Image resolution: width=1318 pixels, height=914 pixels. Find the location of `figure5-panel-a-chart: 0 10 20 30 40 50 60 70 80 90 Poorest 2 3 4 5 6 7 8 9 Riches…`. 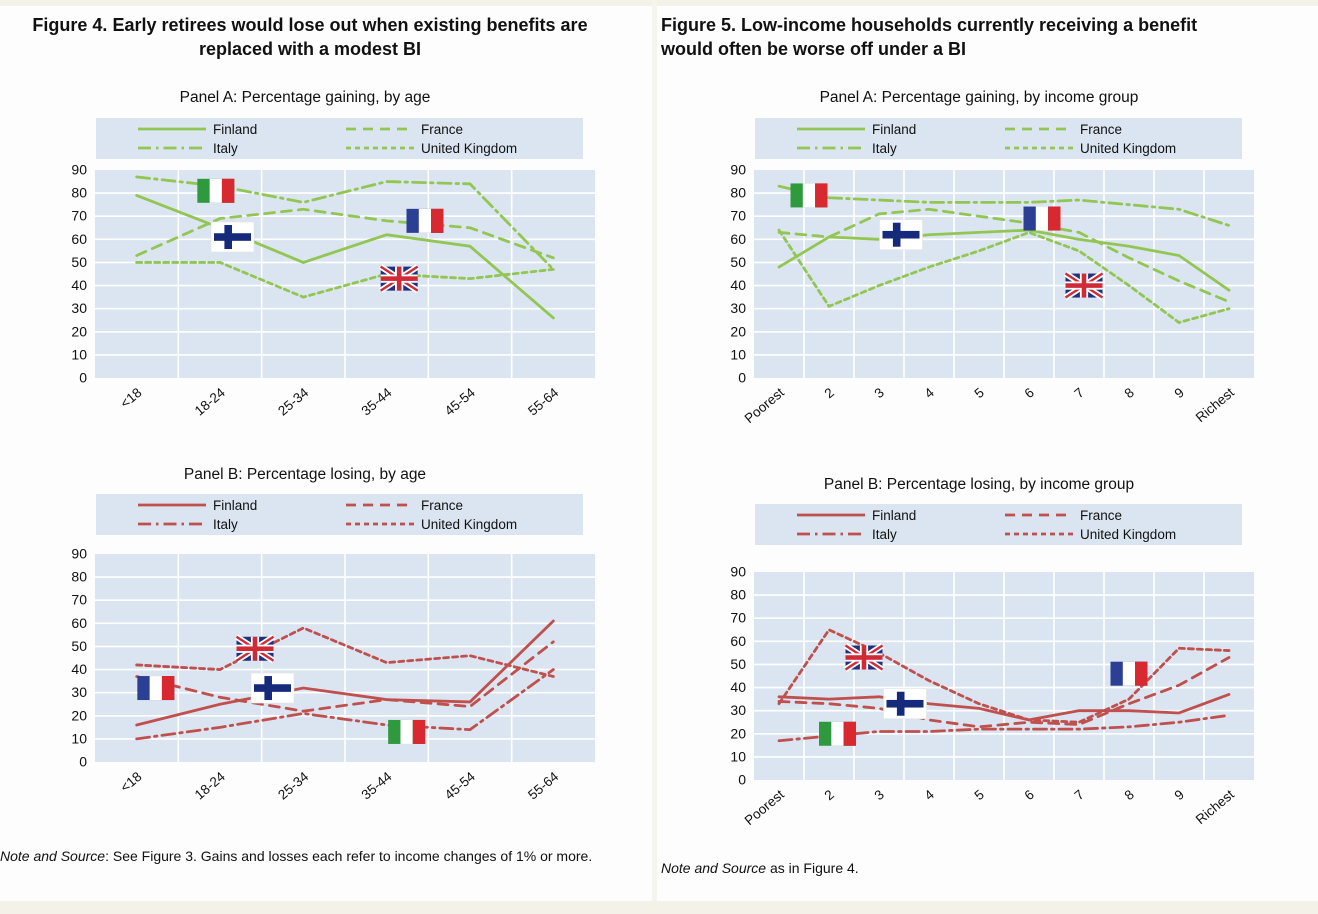

figure5-panel-a-chart: 0 10 20 30 40 50 60 70 80 90 Poorest 2 3 4 5 6 7 8 9 Riches… is located at coordinates (992, 309).